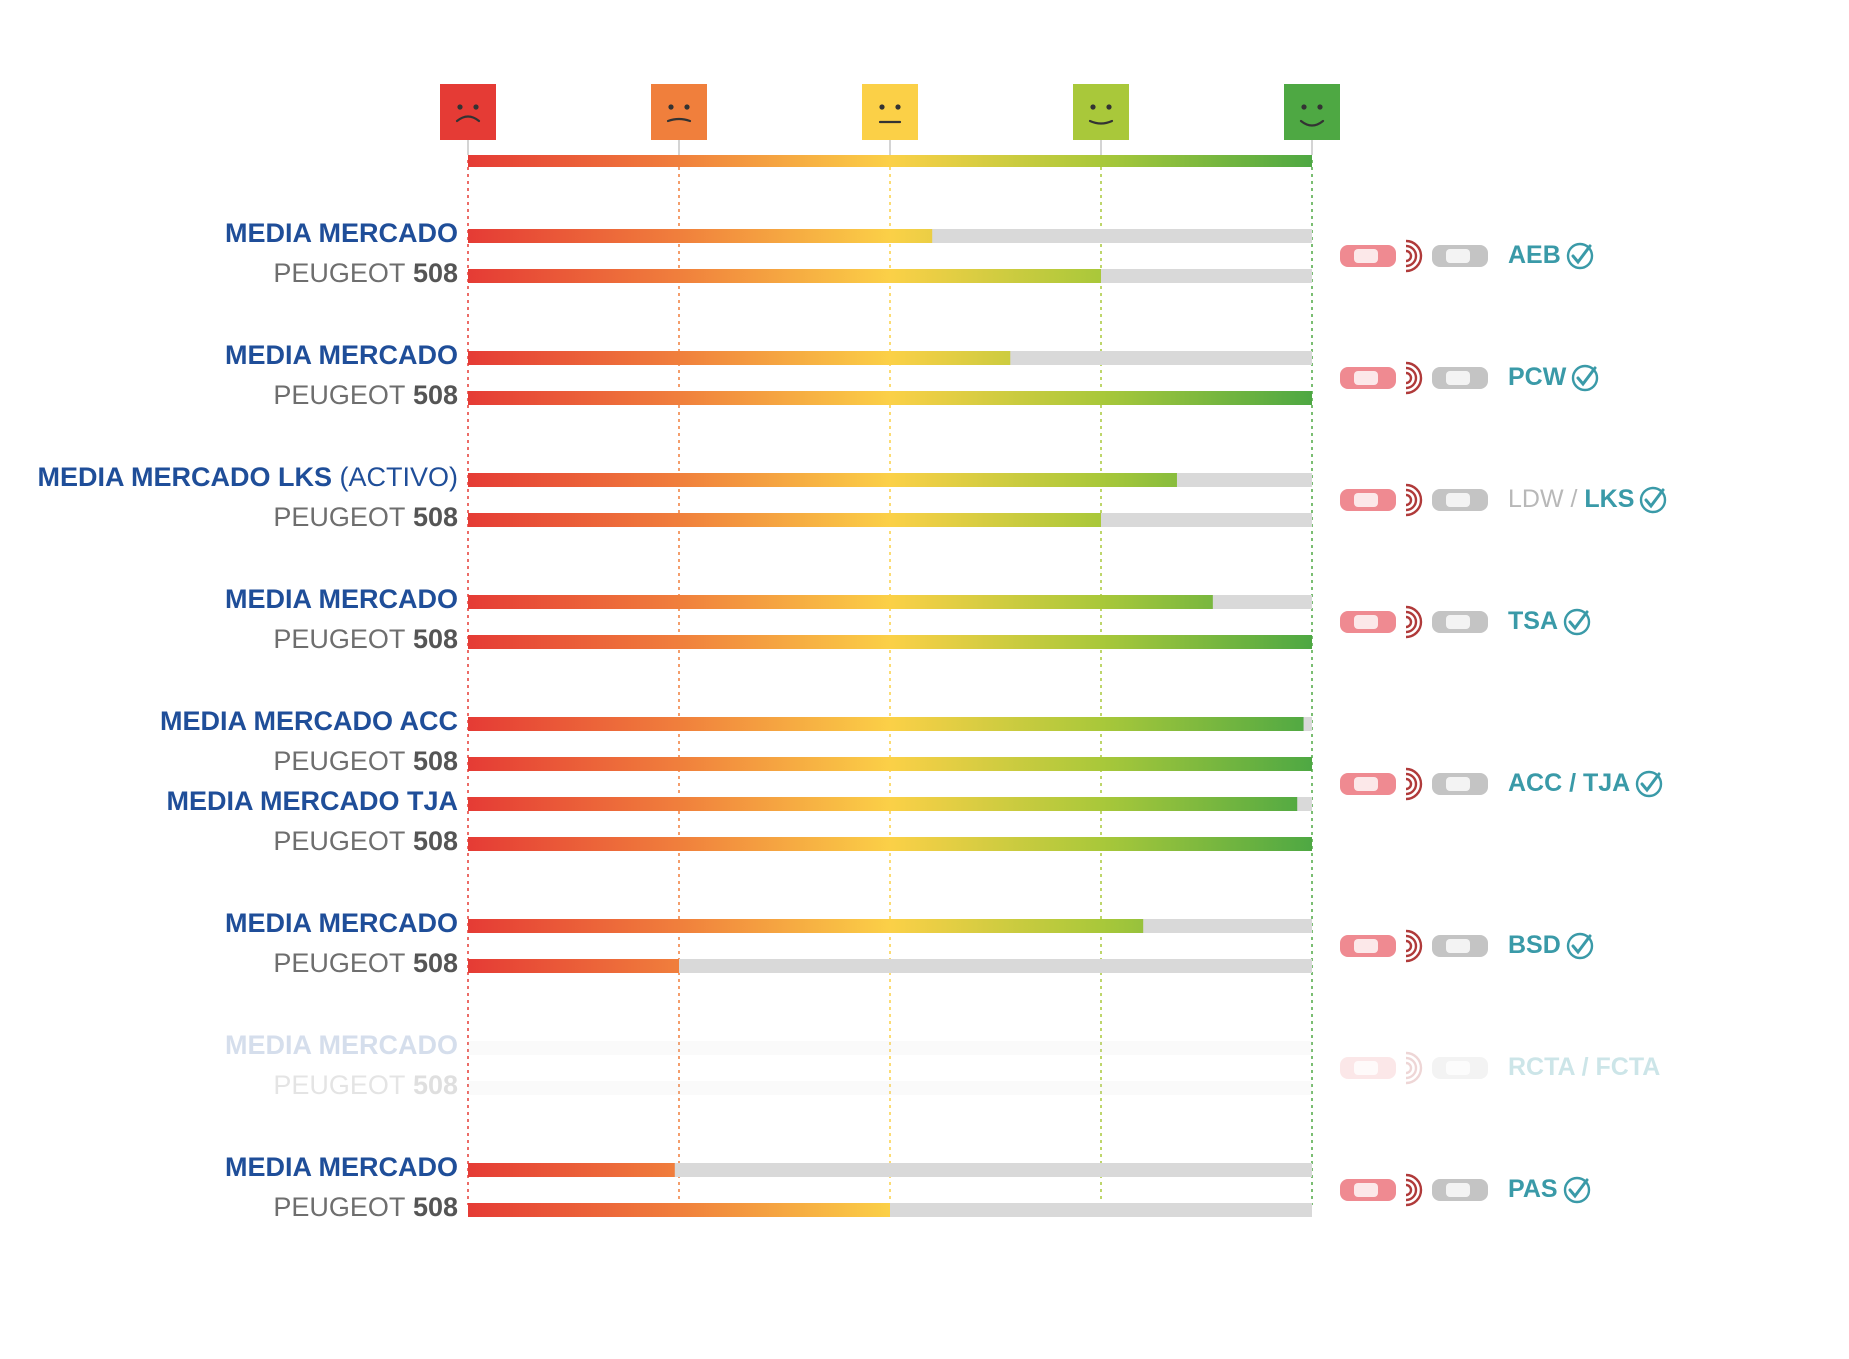  I want to click on feature-name: PAS, so click(1533, 1189).